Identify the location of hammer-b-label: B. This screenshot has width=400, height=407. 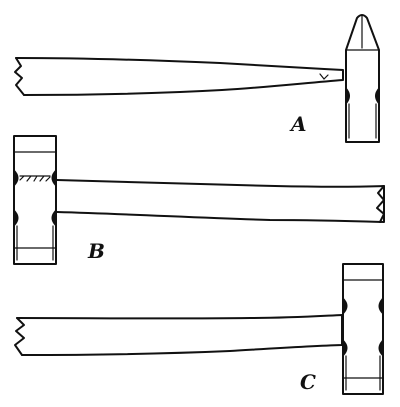
(96, 251).